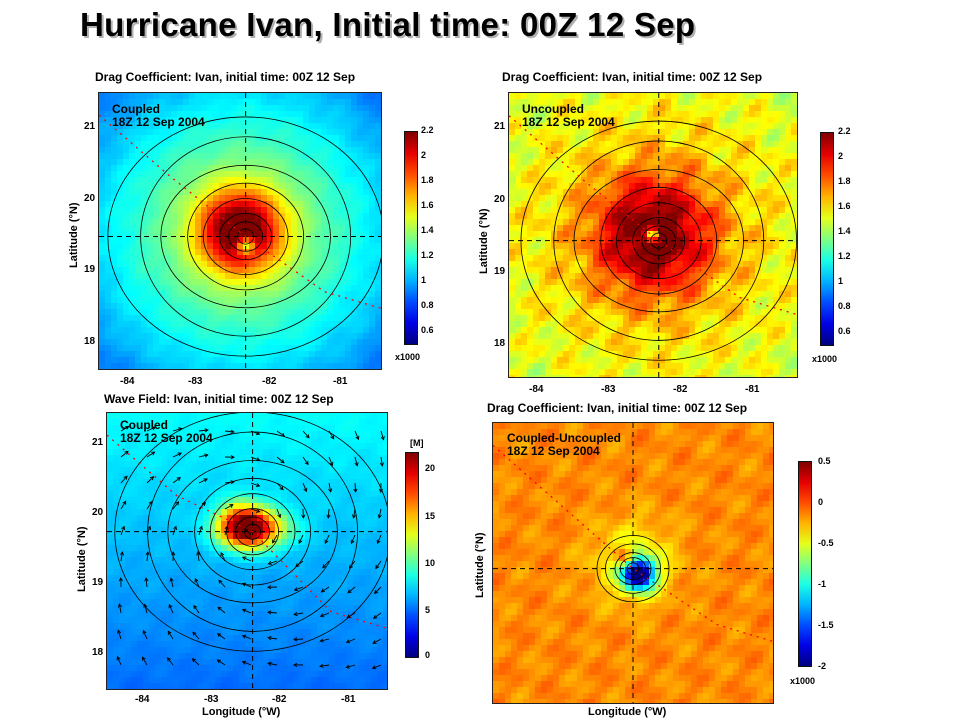  I want to click on panel-3-annotation: Coupled 18Z 12 Sep 2004, so click(166, 432).